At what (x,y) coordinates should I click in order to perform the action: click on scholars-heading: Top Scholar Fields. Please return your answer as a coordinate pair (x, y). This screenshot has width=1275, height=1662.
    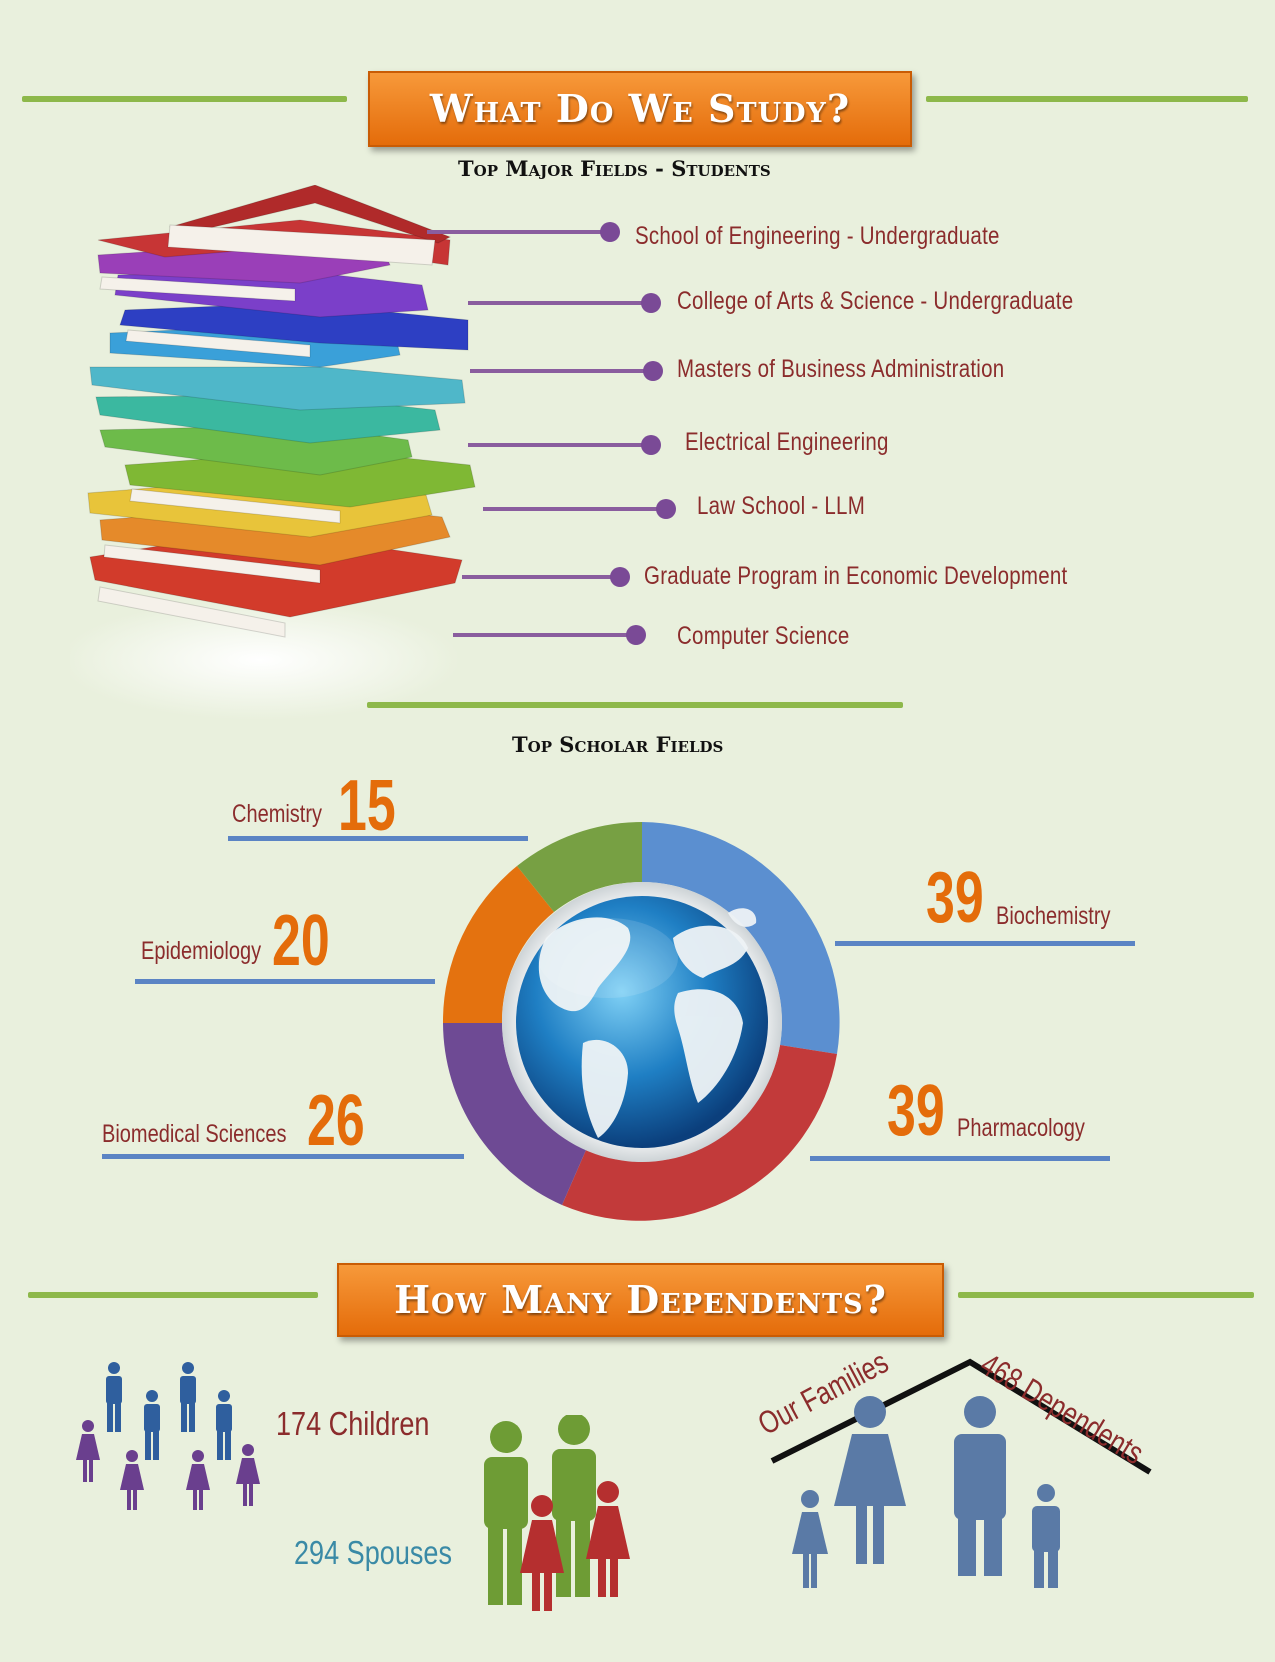
    Looking at the image, I should click on (618, 744).